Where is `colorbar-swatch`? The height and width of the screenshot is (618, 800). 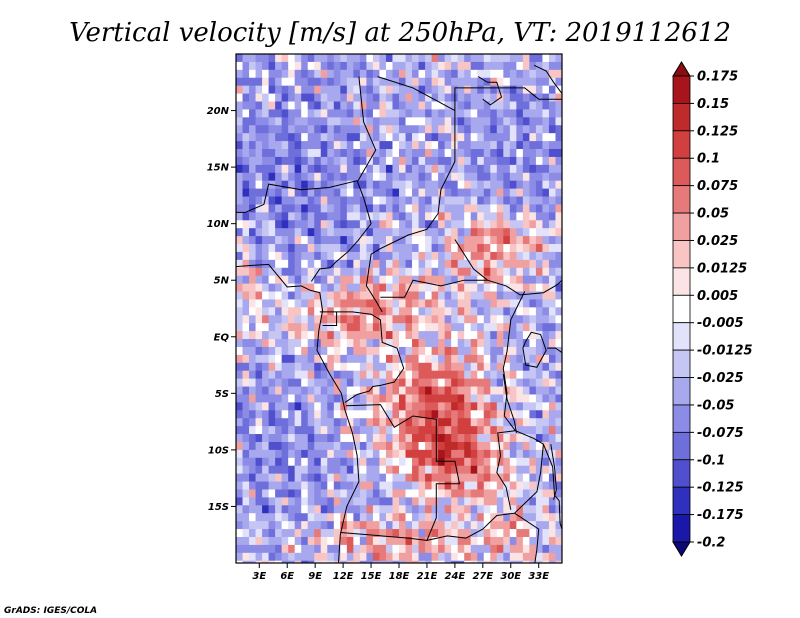 colorbar-swatch is located at coordinates (681, 309).